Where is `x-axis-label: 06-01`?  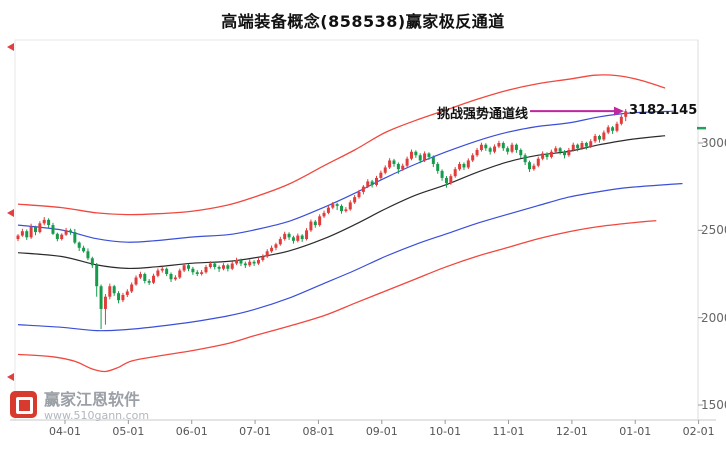 x-axis-label: 06-01 is located at coordinates (191, 431).